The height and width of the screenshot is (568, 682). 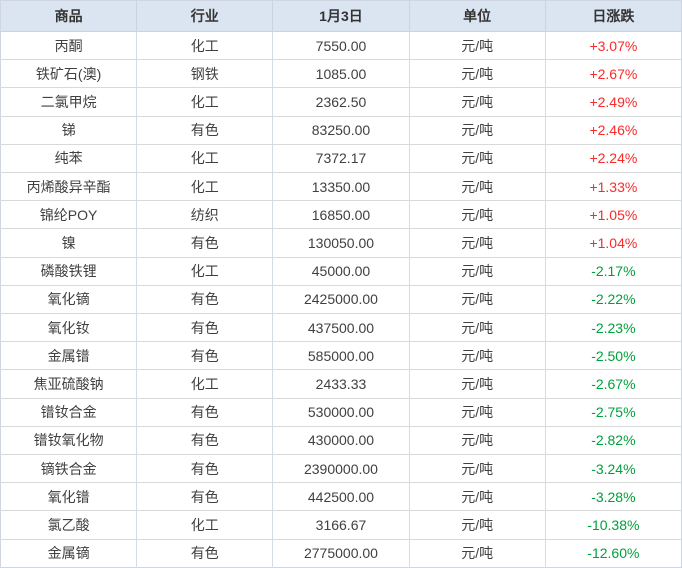 What do you see at coordinates (341, 159) in the screenshot?
I see `price-cell: 7372.17` at bounding box center [341, 159].